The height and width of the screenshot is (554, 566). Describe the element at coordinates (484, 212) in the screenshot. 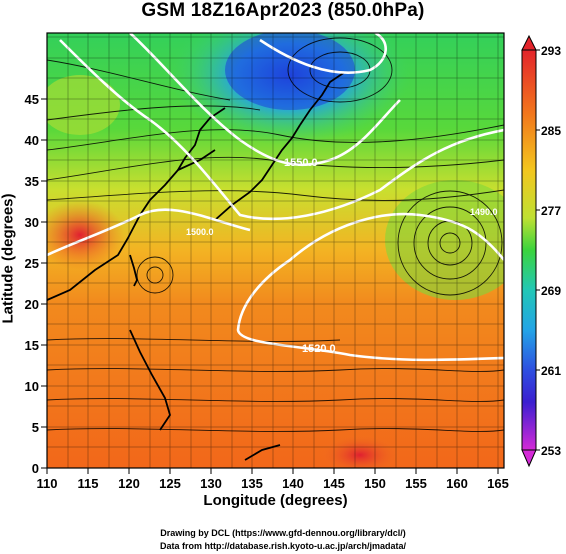

I see `contour-label: 1490.0` at that location.